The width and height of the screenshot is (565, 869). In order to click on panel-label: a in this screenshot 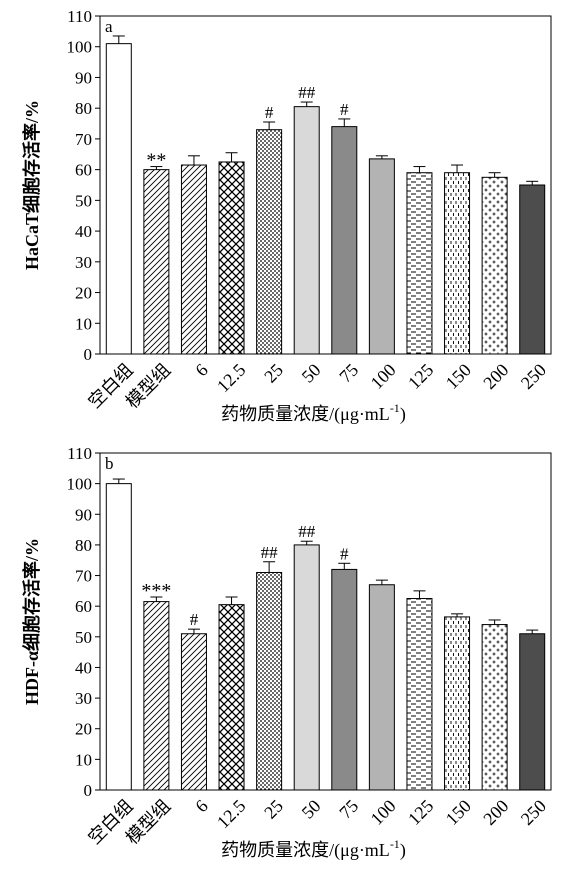, I will do `click(109, 26)`.